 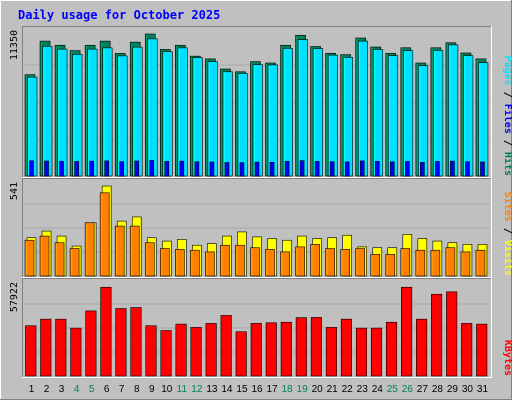 I want to click on x-tick-label-day-16: 16, so click(x=257, y=389).